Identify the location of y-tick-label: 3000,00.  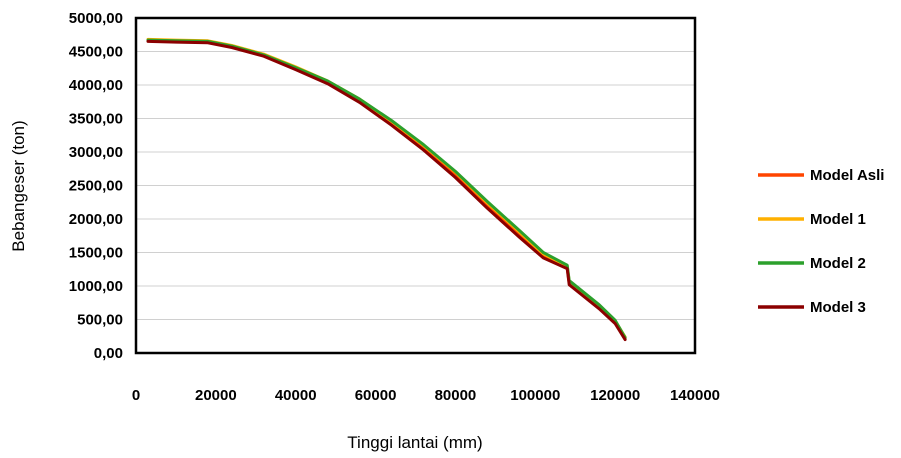
(96, 152).